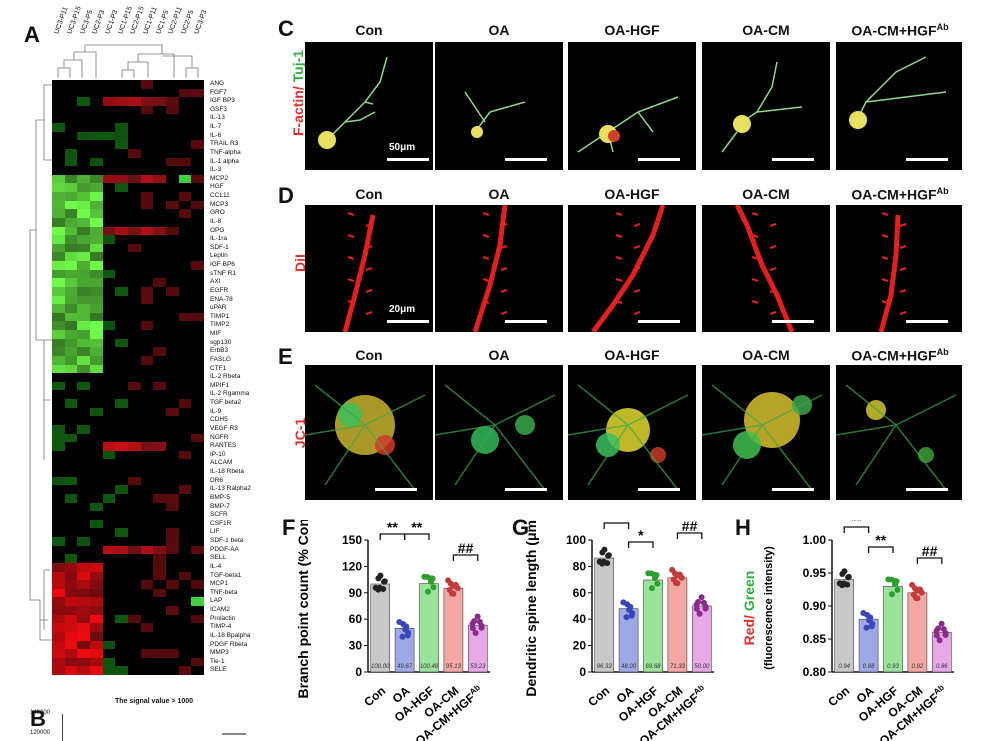  Describe the element at coordinates (659, 159) in the screenshot. I see `scale-bar` at that location.